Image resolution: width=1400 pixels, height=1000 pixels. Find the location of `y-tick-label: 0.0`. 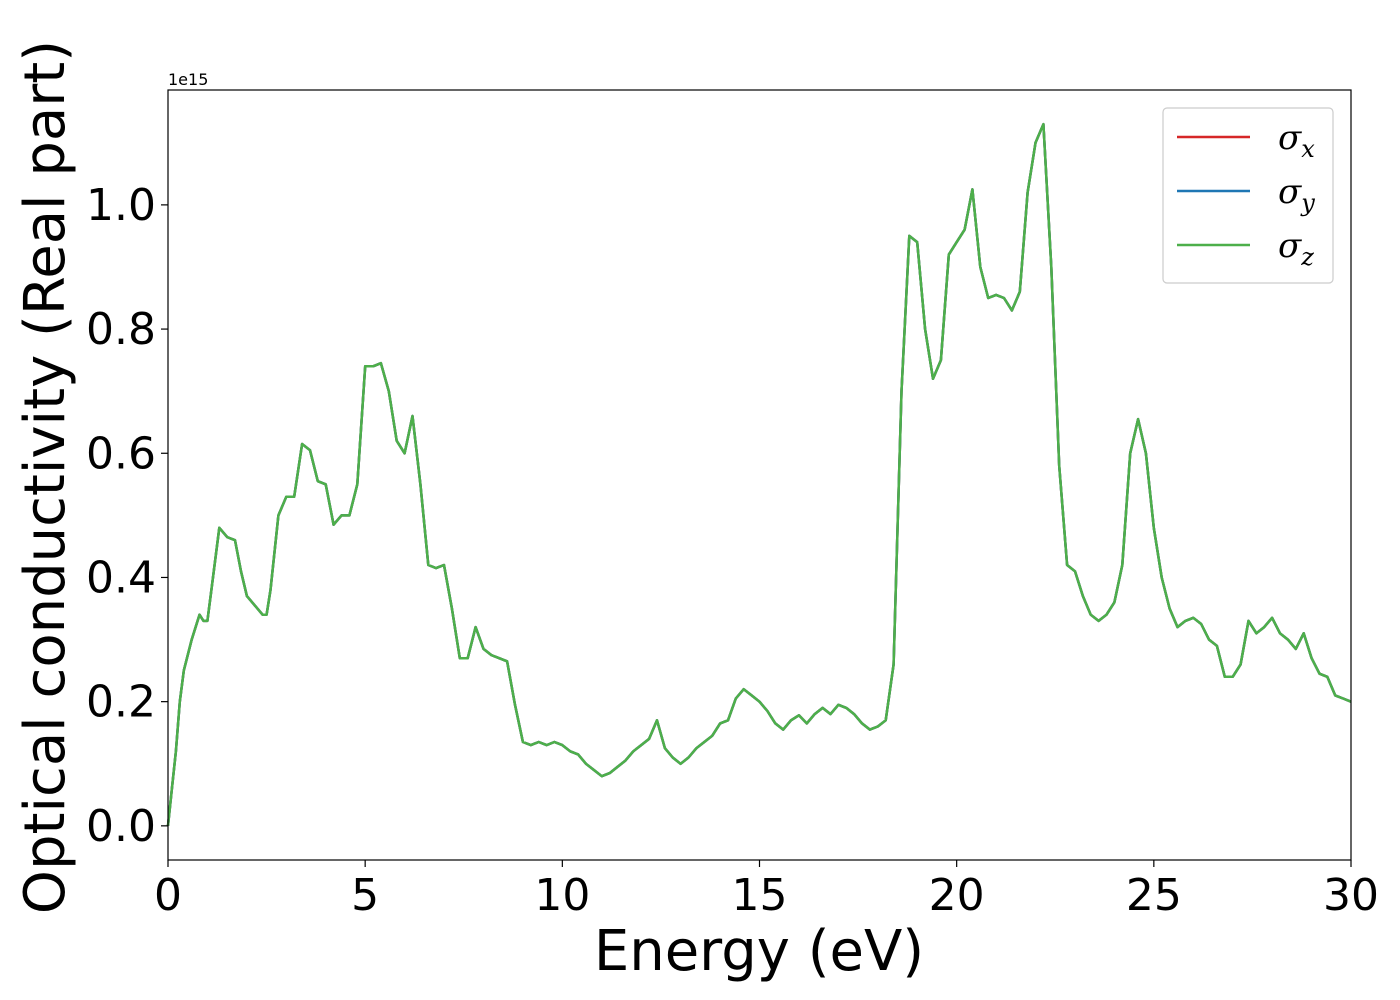

y-tick-label: 0.0 is located at coordinates (121, 826).